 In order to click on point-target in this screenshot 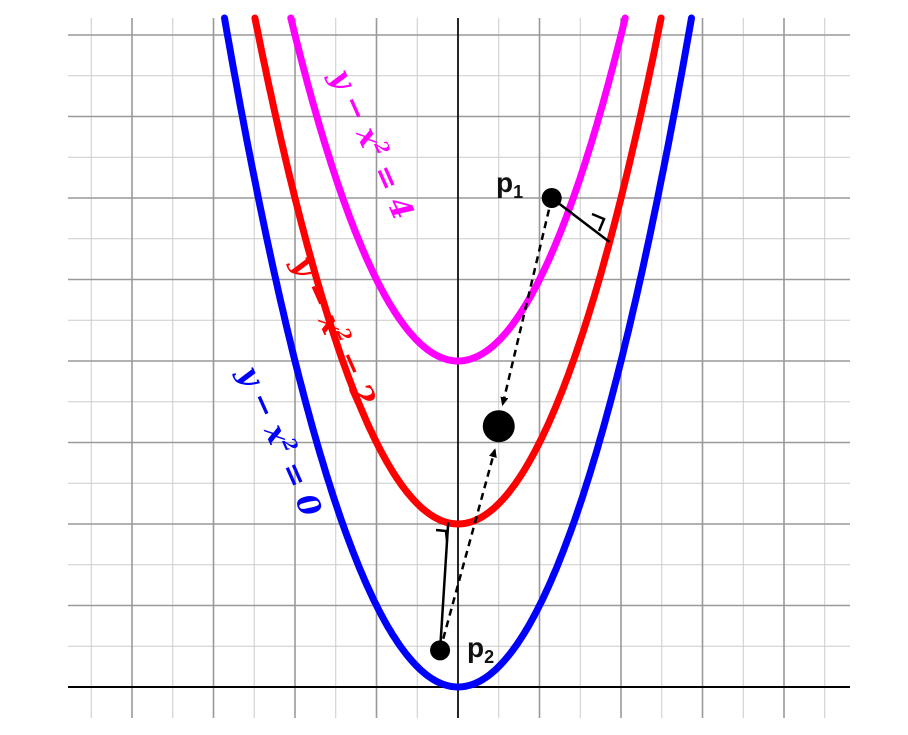, I will do `click(498, 426)`.